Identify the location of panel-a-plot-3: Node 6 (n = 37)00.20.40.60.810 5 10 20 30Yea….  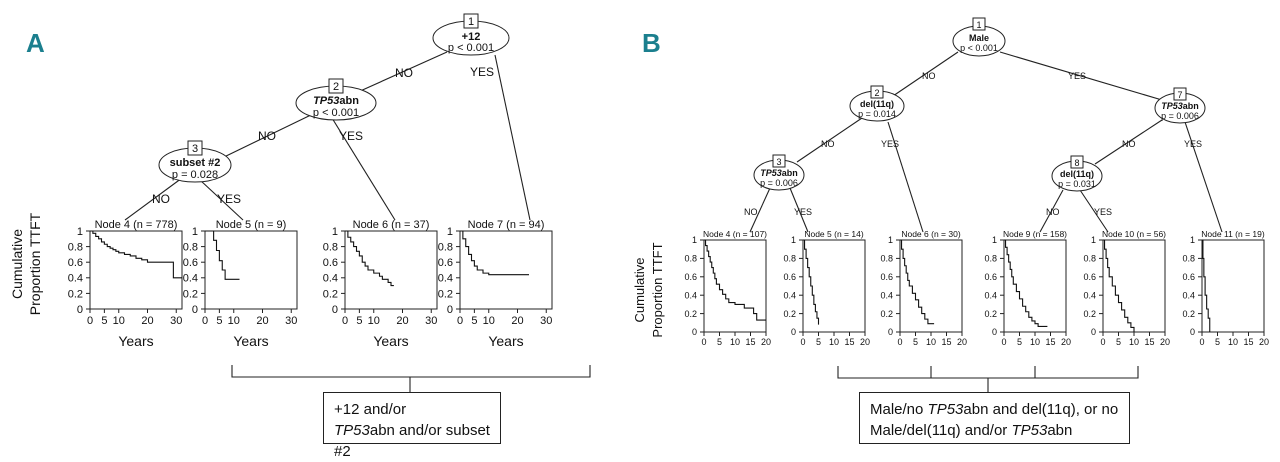
(380, 284).